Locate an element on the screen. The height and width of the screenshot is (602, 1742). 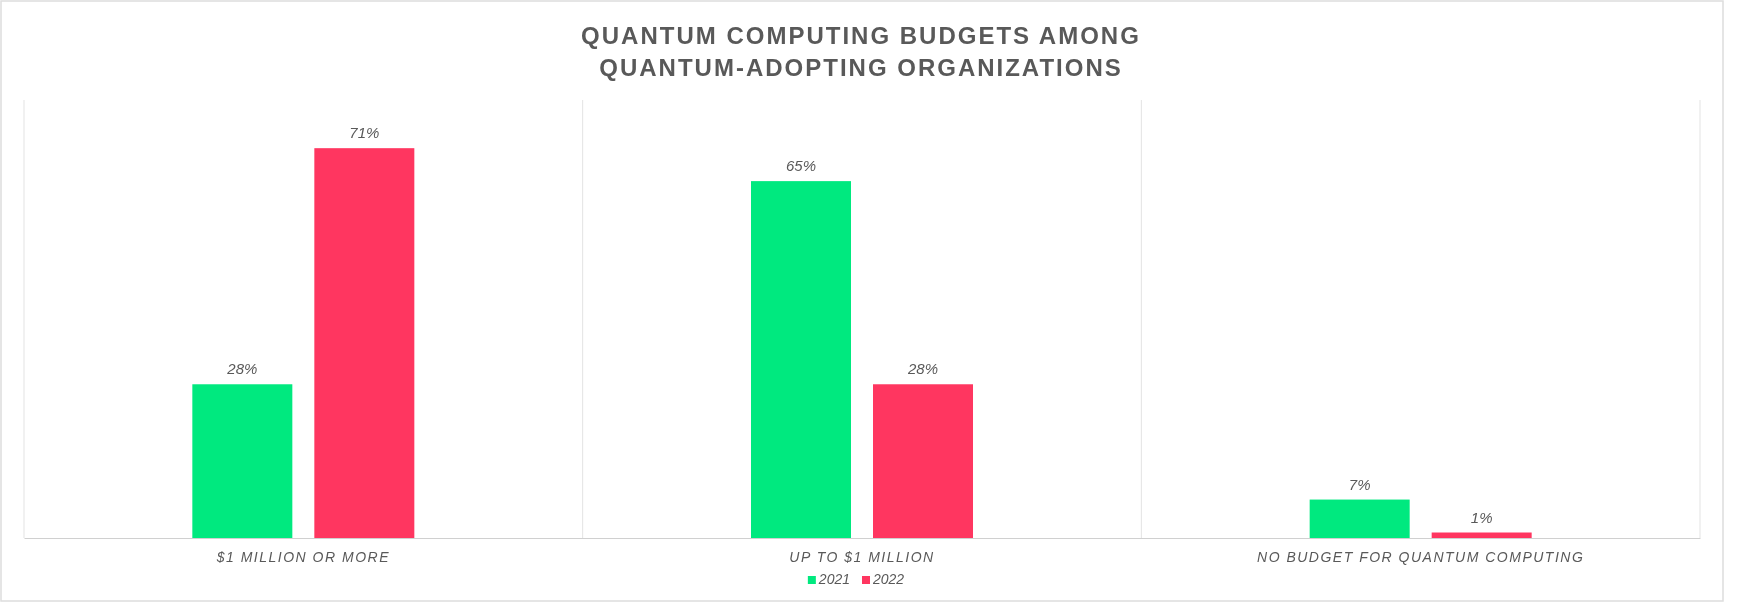
data-label: 71% is located at coordinates (364, 133).